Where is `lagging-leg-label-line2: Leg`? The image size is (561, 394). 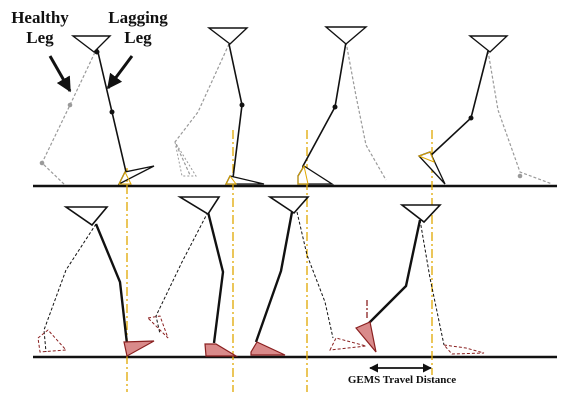
lagging-leg-label-line2: Leg is located at coordinates (138, 37).